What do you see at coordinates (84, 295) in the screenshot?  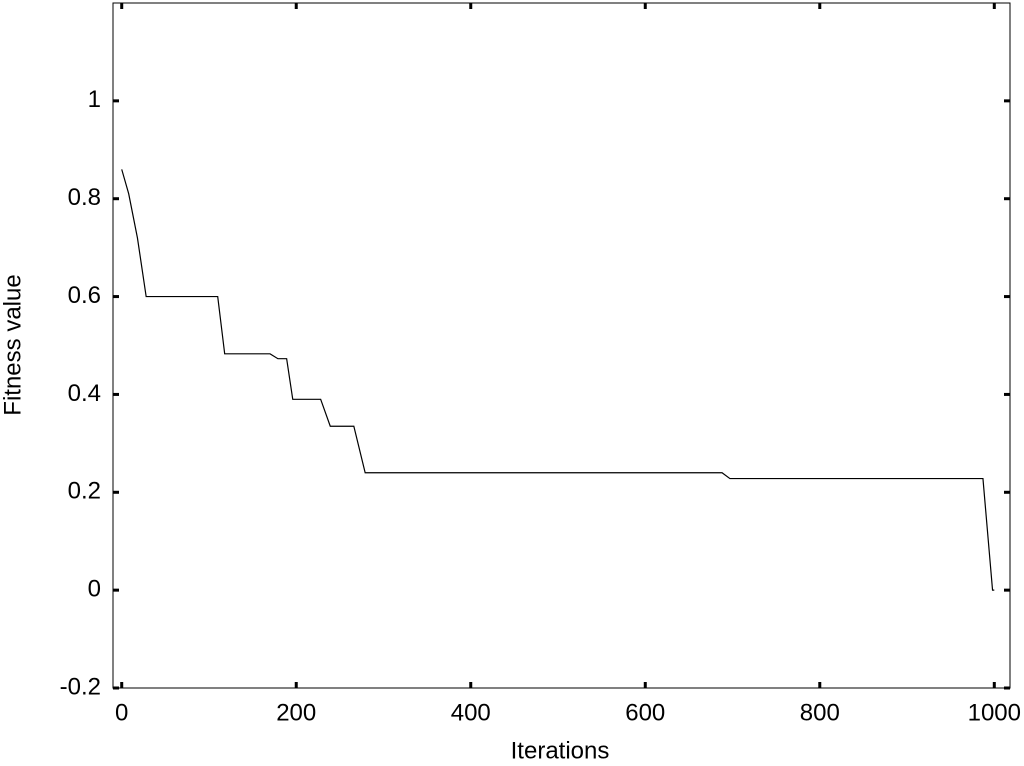 I see `y-tick-label: 0.6` at bounding box center [84, 295].